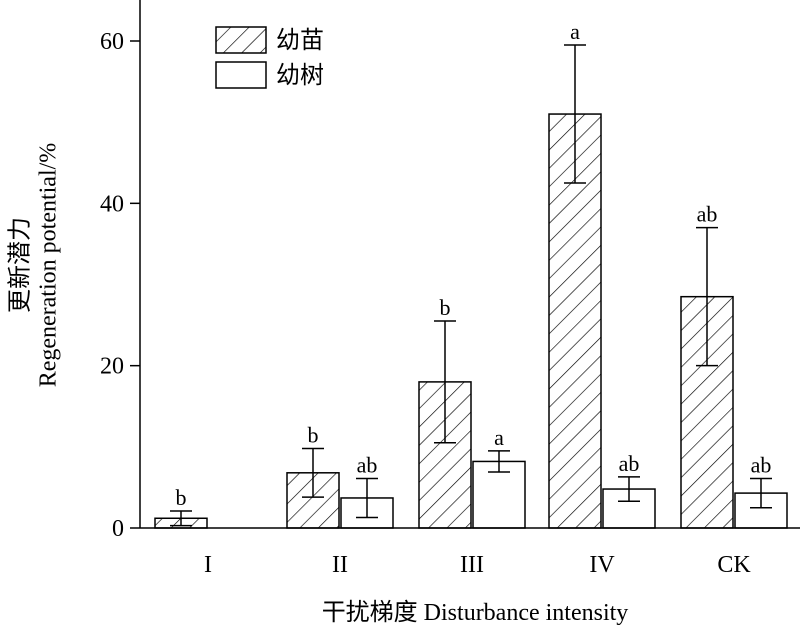 This screenshot has height=629, width=800. What do you see at coordinates (602, 565) in the screenshot?
I see `x-tick-label: IV` at bounding box center [602, 565].